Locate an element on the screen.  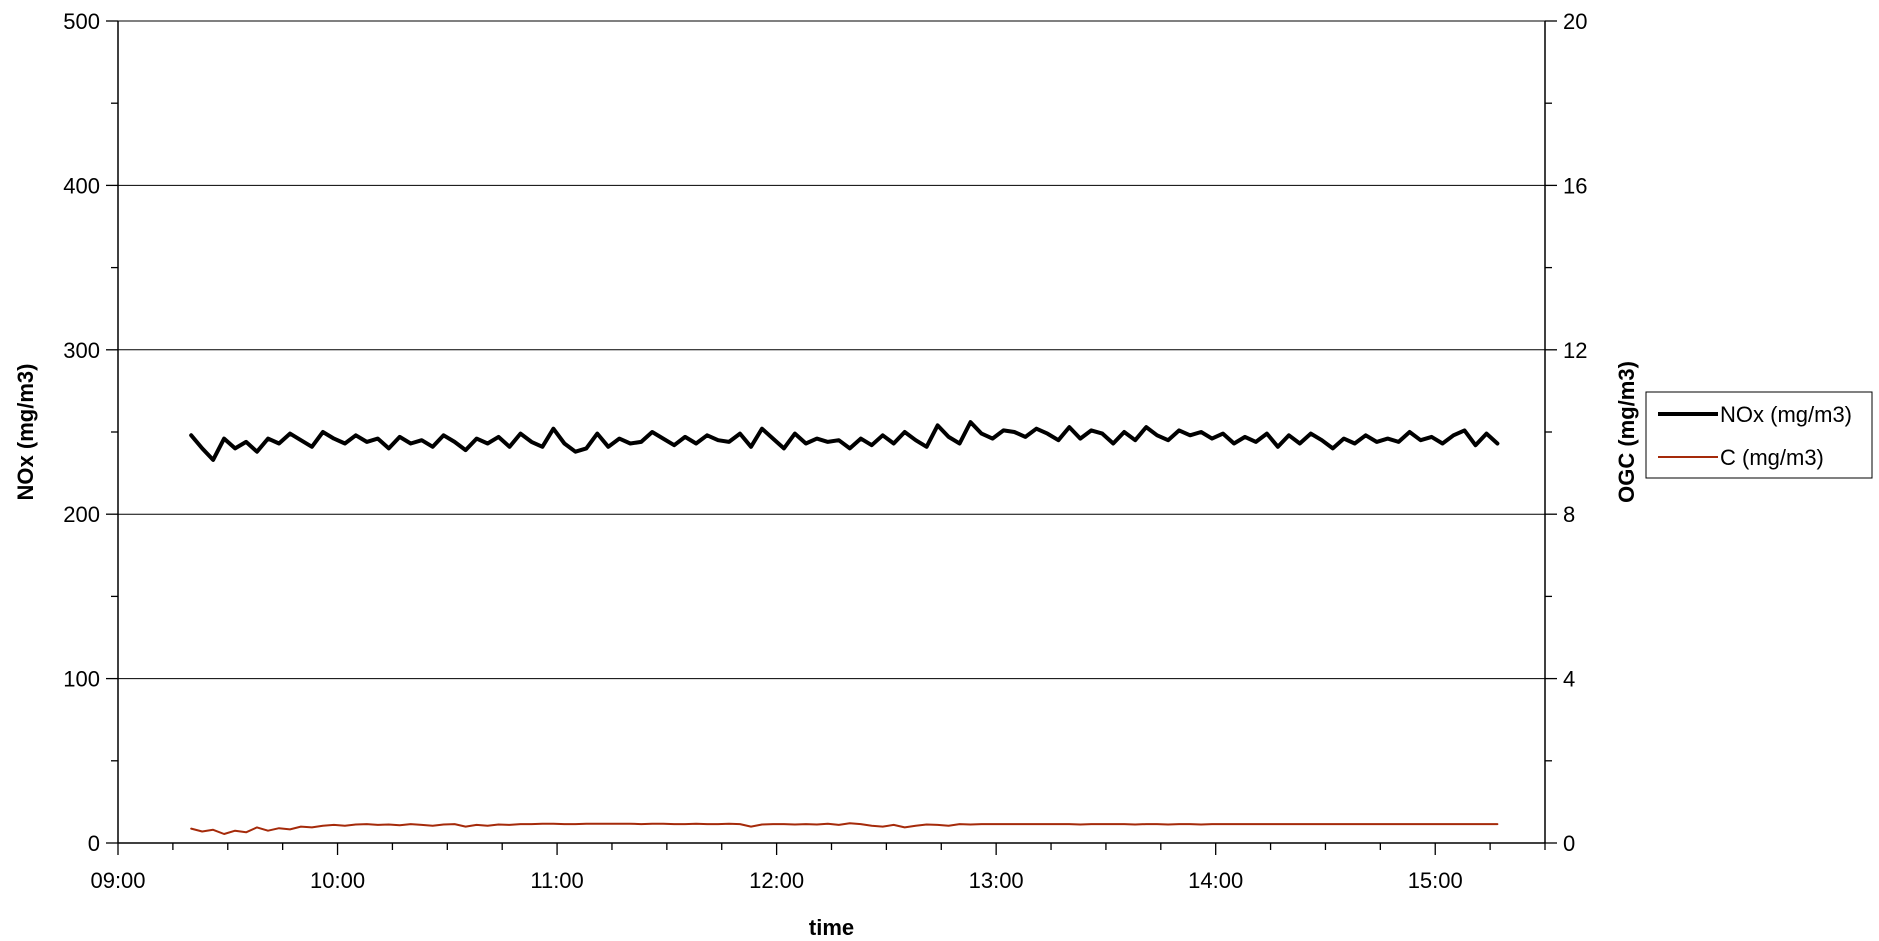
series-line-nox is located at coordinates (844, 441).